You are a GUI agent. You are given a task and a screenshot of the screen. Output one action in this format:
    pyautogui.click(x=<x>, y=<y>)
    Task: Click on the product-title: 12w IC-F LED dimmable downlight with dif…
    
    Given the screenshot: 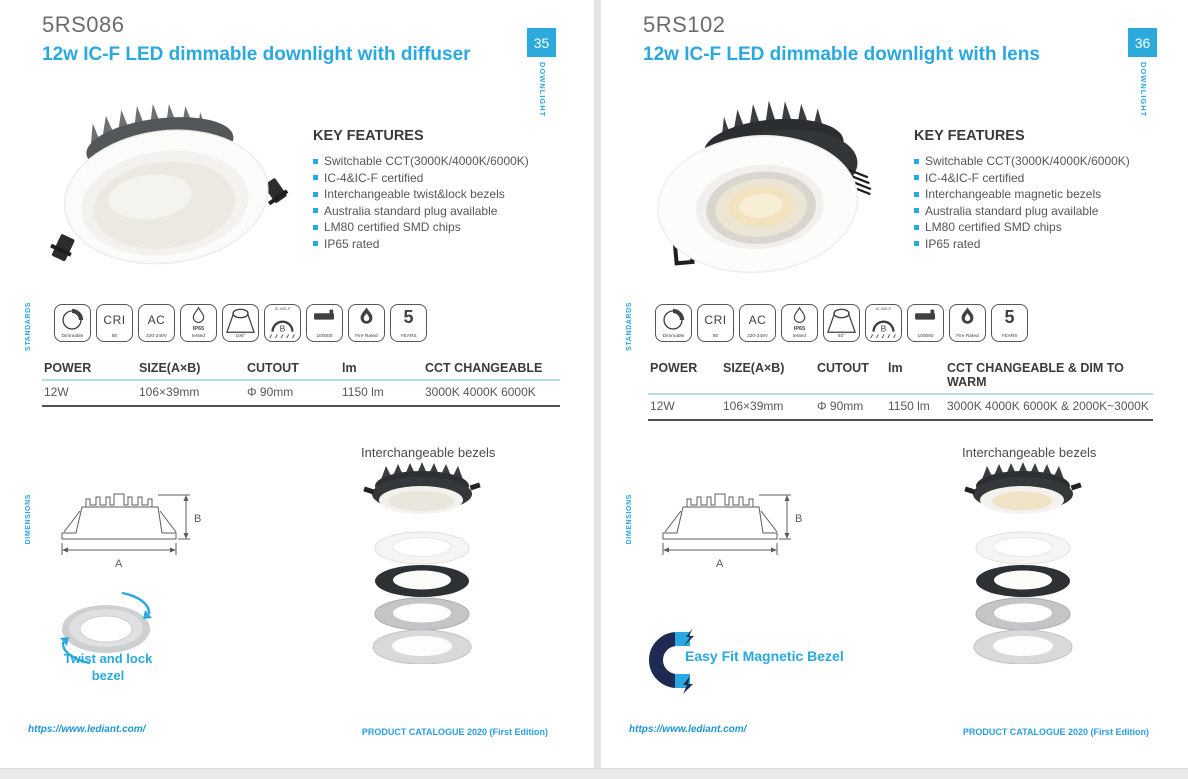 What is the action you would take?
    pyautogui.click(x=256, y=54)
    